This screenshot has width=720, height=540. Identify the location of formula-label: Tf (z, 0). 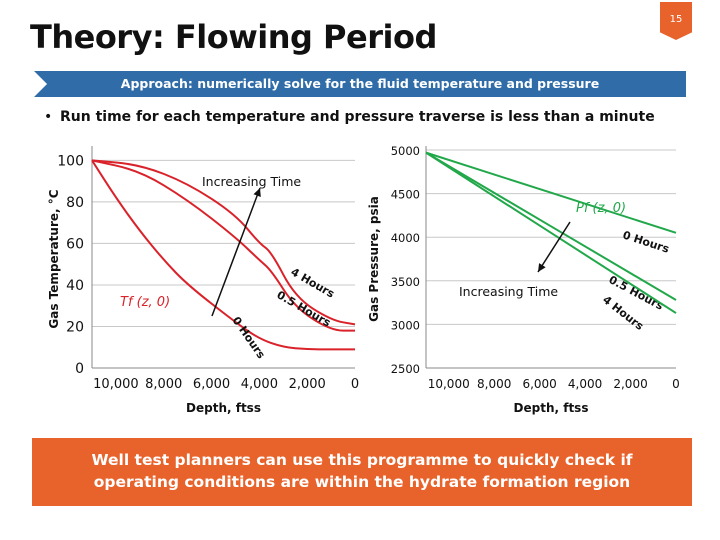
(145, 302).